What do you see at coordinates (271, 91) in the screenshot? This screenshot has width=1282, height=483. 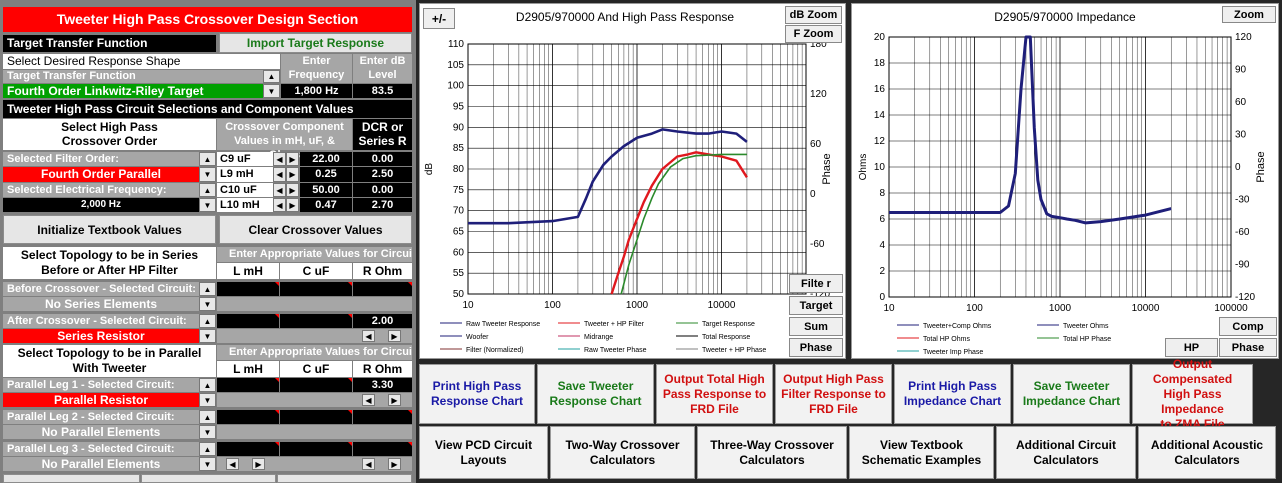 I see `ttf-scroll-down: ▼` at bounding box center [271, 91].